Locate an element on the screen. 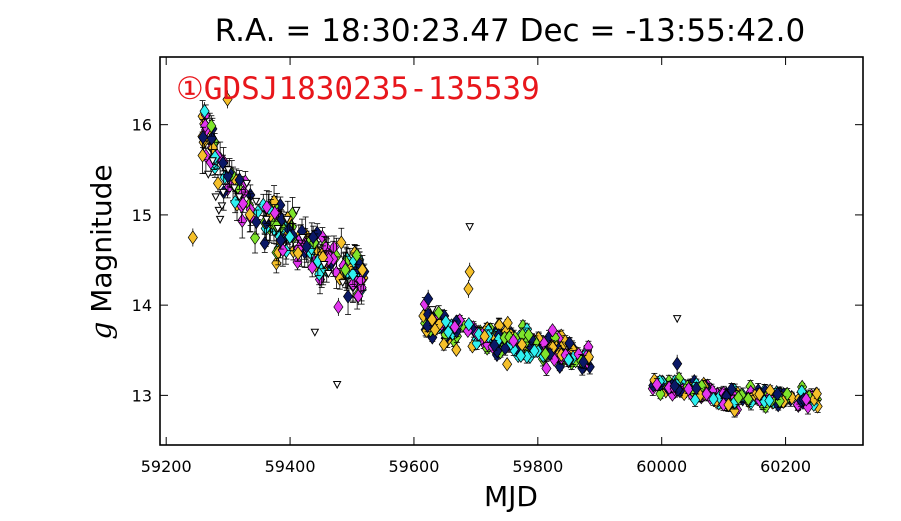  y-axis-label-italic: g is located at coordinates (101, 331).